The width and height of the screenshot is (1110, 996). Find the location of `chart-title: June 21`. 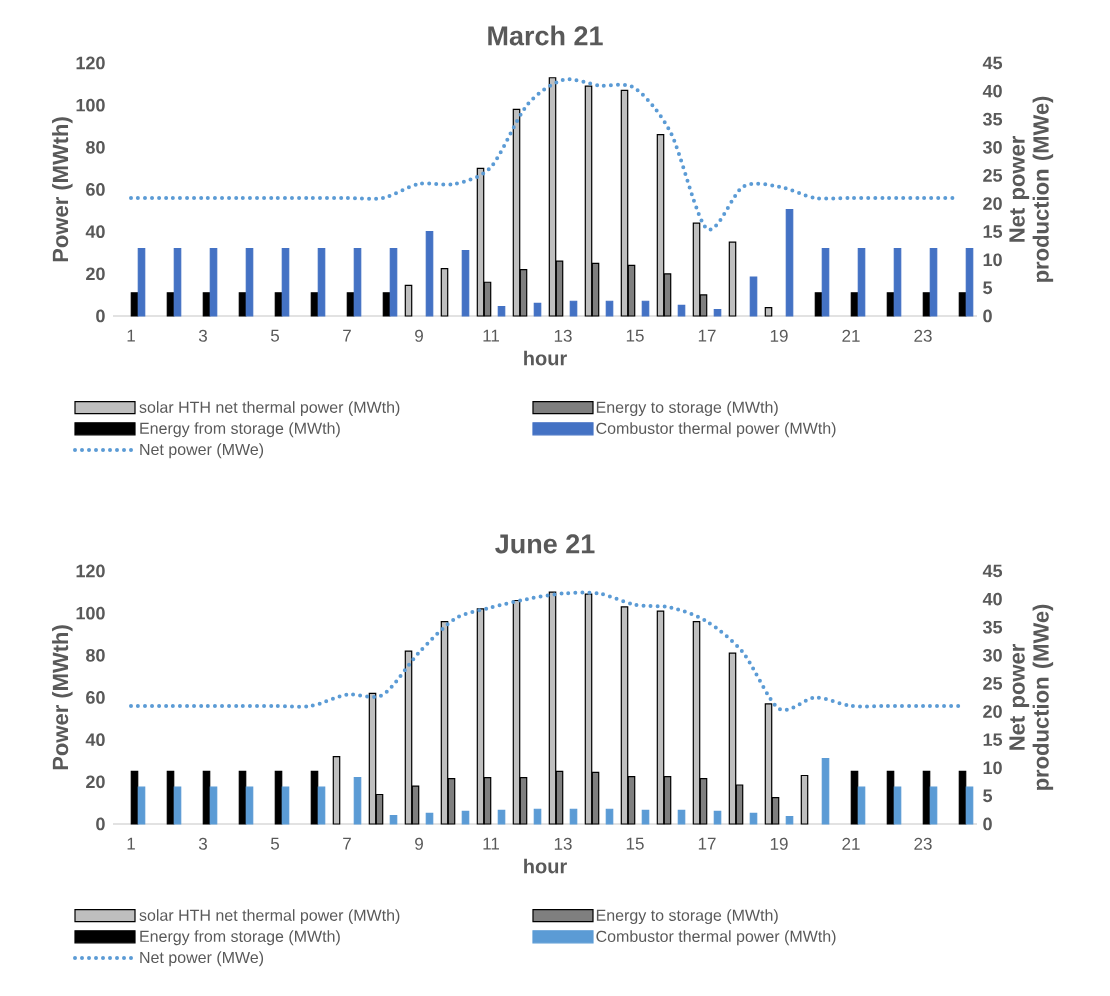

chart-title: June 21 is located at coordinates (545, 544).